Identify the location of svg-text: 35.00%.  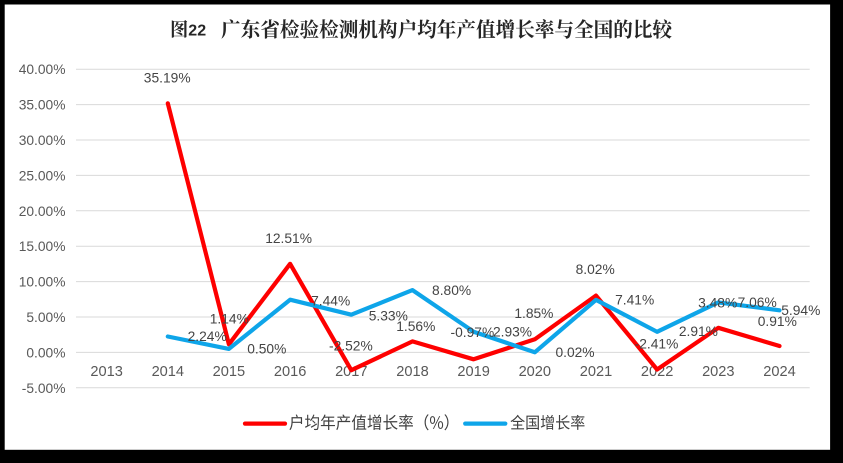
(42, 105).